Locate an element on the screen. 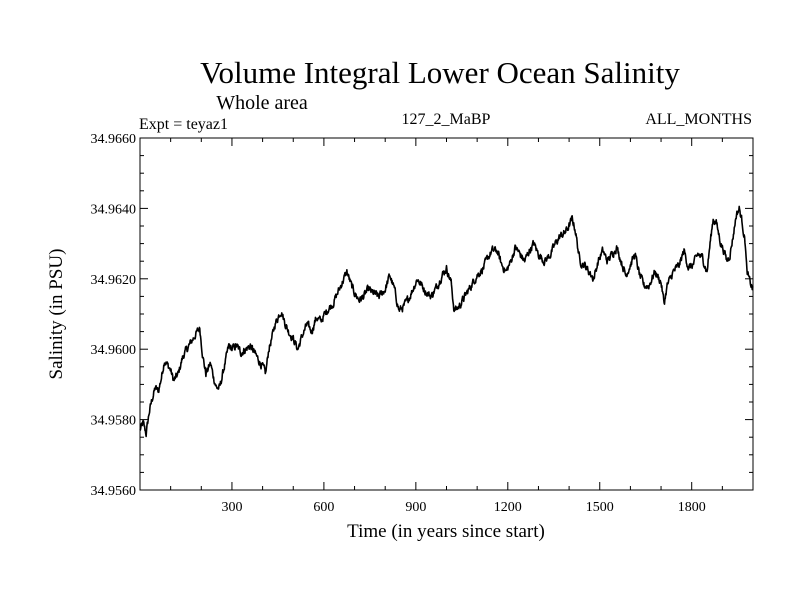 The height and width of the screenshot is (600, 800). center-label: 127_2_MaBP is located at coordinates (446, 119).